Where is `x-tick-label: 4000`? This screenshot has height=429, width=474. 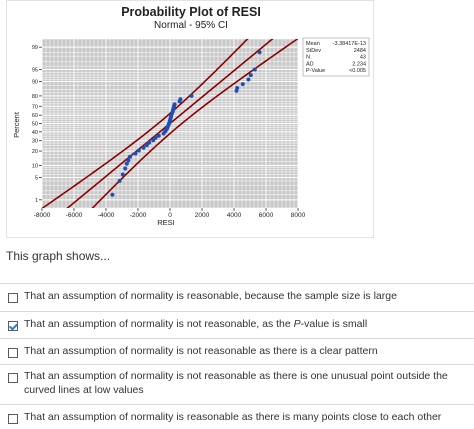 x-tick-label: 4000 is located at coordinates (234, 215).